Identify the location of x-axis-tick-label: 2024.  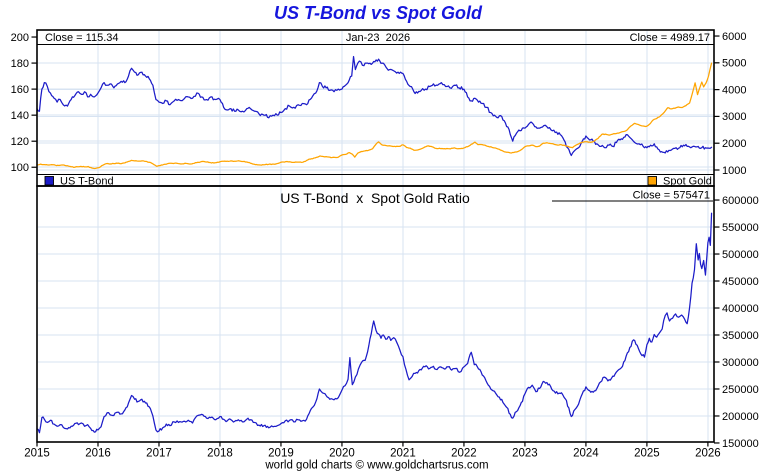
(586, 454).